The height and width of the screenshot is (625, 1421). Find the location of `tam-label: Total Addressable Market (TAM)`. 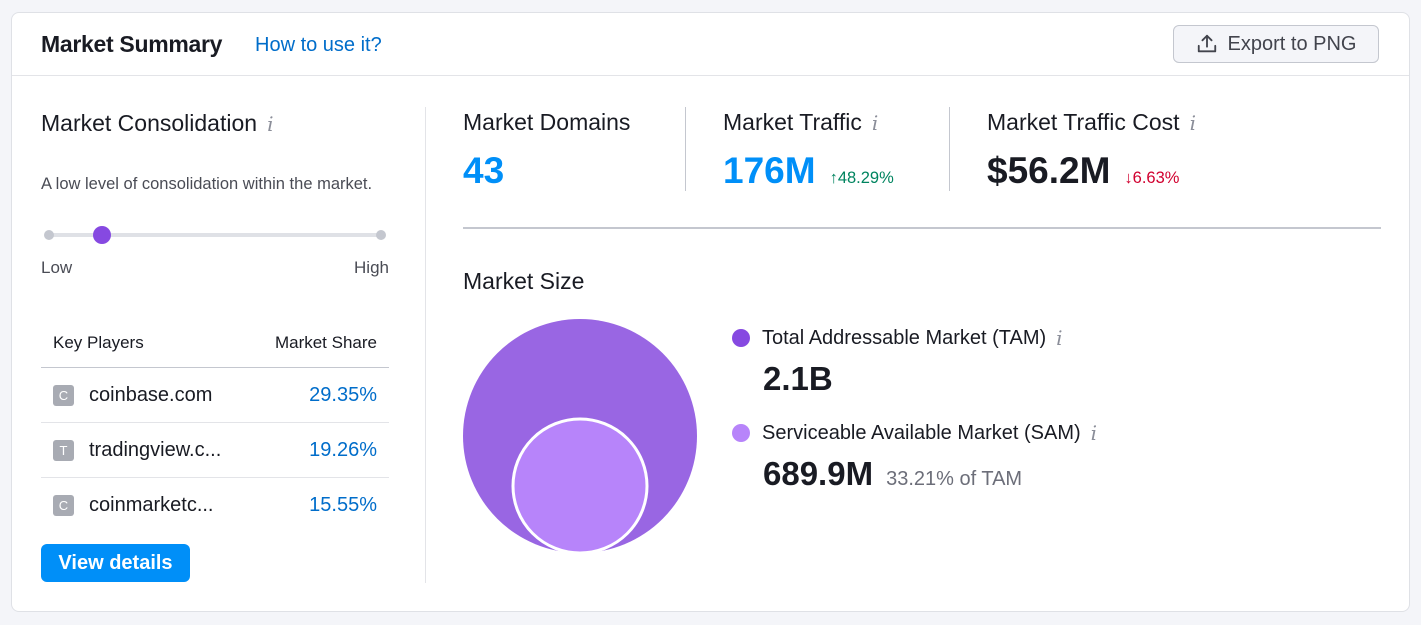

tam-label: Total Addressable Market (TAM) is located at coordinates (904, 337).